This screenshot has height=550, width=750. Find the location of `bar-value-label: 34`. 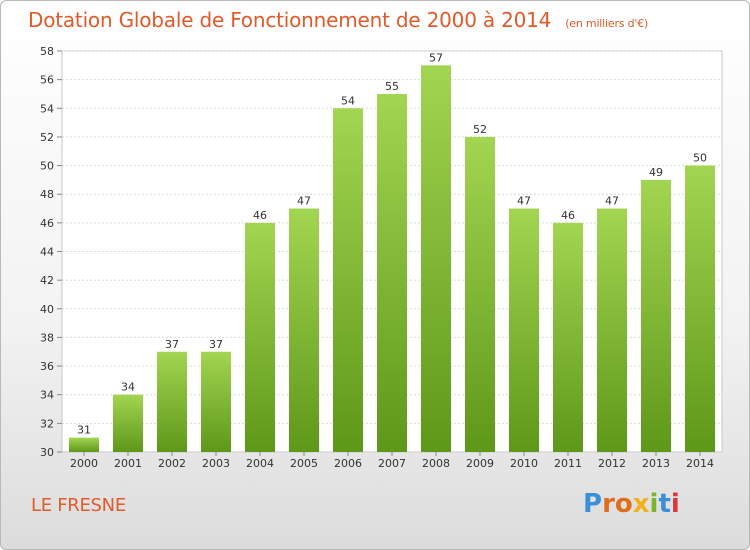

bar-value-label: 34 is located at coordinates (128, 387).